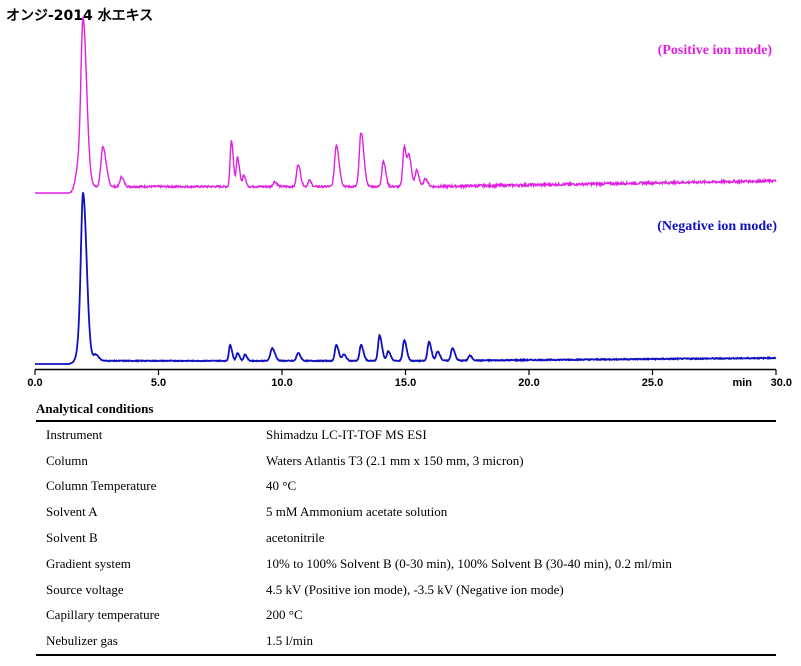 Image resolution: width=801 pixels, height=666 pixels. I want to click on condition-label: Solvent A, so click(72, 512).